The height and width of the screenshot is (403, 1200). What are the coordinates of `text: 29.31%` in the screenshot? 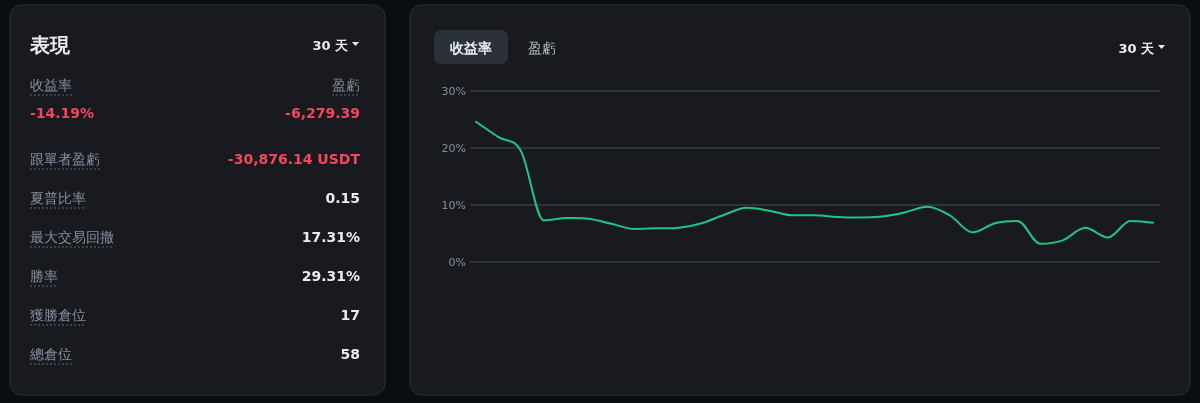 It's located at (330, 276).